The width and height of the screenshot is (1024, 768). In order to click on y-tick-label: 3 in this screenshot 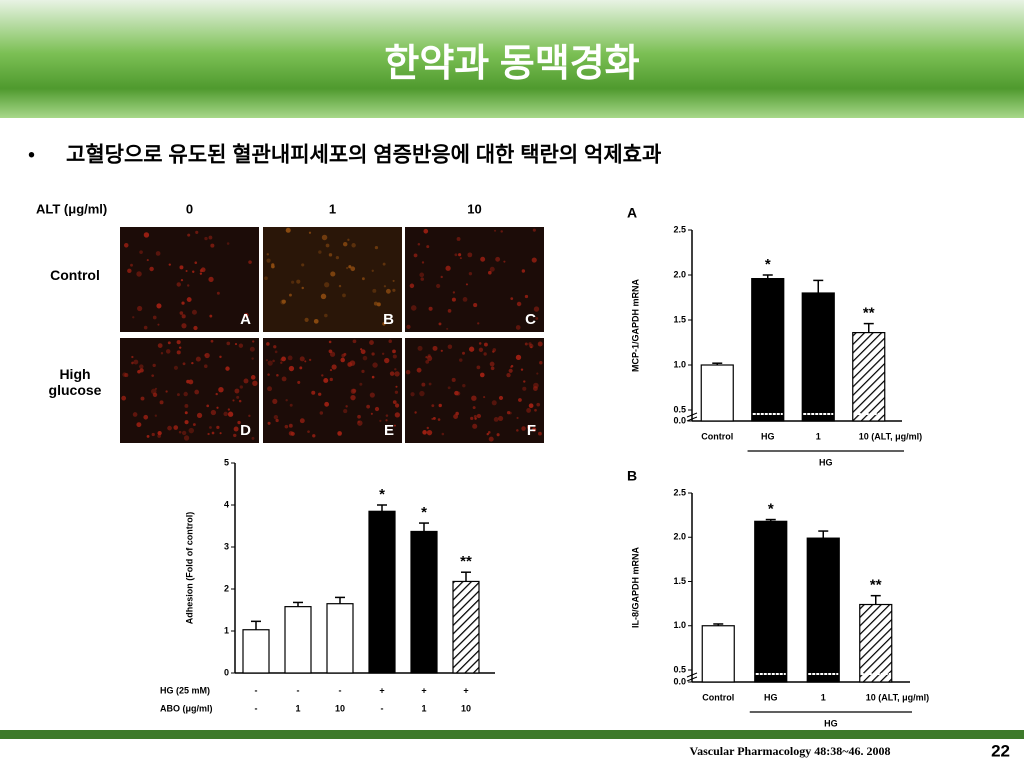, I will do `click(226, 546)`.